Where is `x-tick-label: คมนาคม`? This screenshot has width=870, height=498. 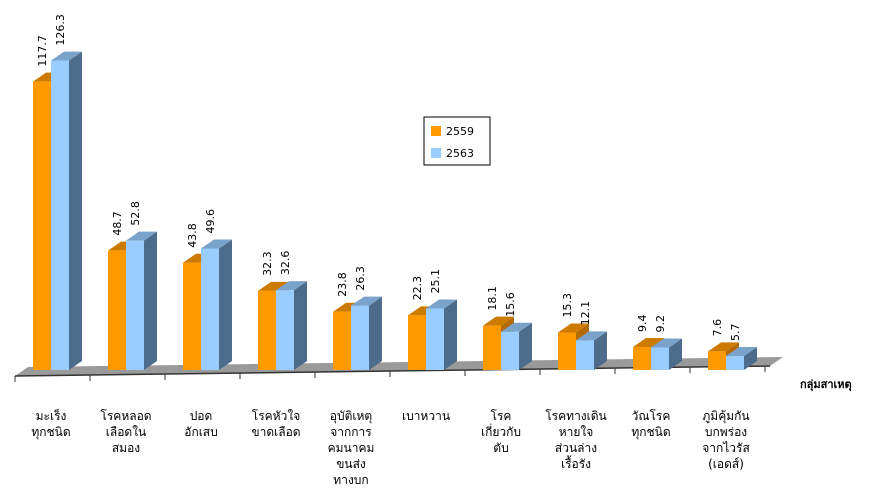
x-tick-label: คมนาคม is located at coordinates (351, 448).